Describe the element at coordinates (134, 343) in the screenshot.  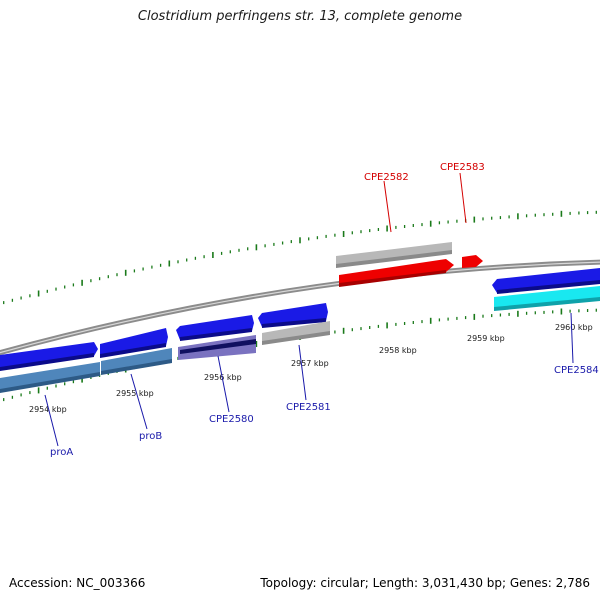
I see `gene-prob-arrow` at that location.